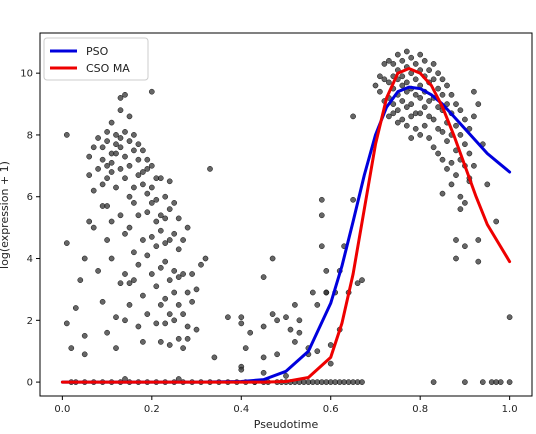 Image resolution: width=536 pixels, height=434 pixels. What do you see at coordinates (510, 409) in the screenshot?
I see `x-tick-label: 1.0` at bounding box center [510, 409].